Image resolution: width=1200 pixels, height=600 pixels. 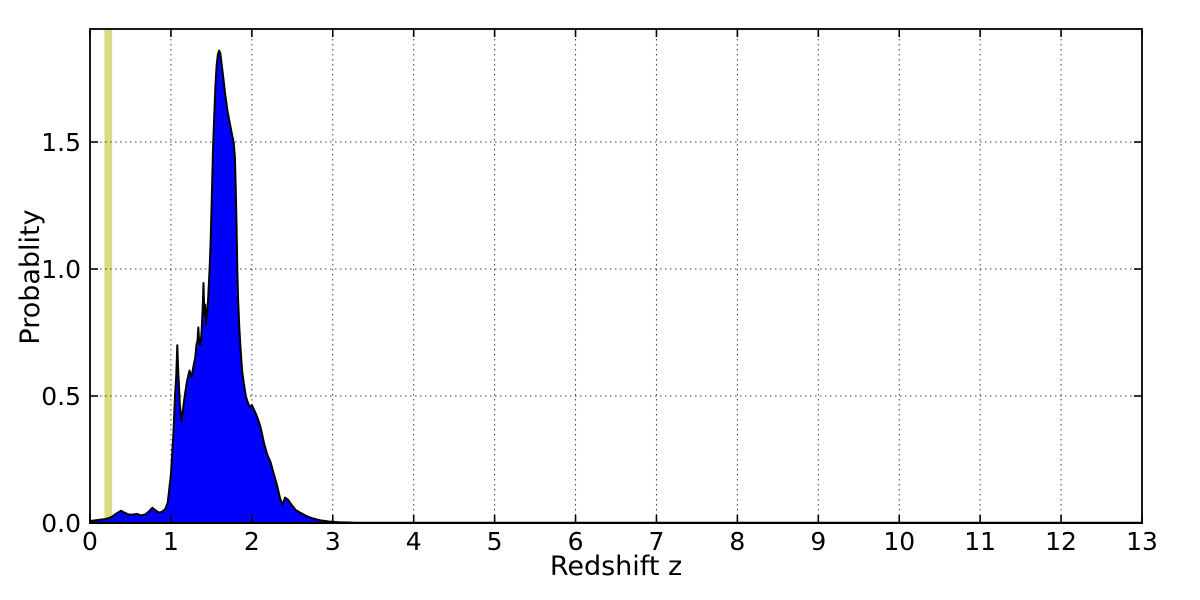 I want to click on y-tick-label: 0.5, so click(x=61, y=396).